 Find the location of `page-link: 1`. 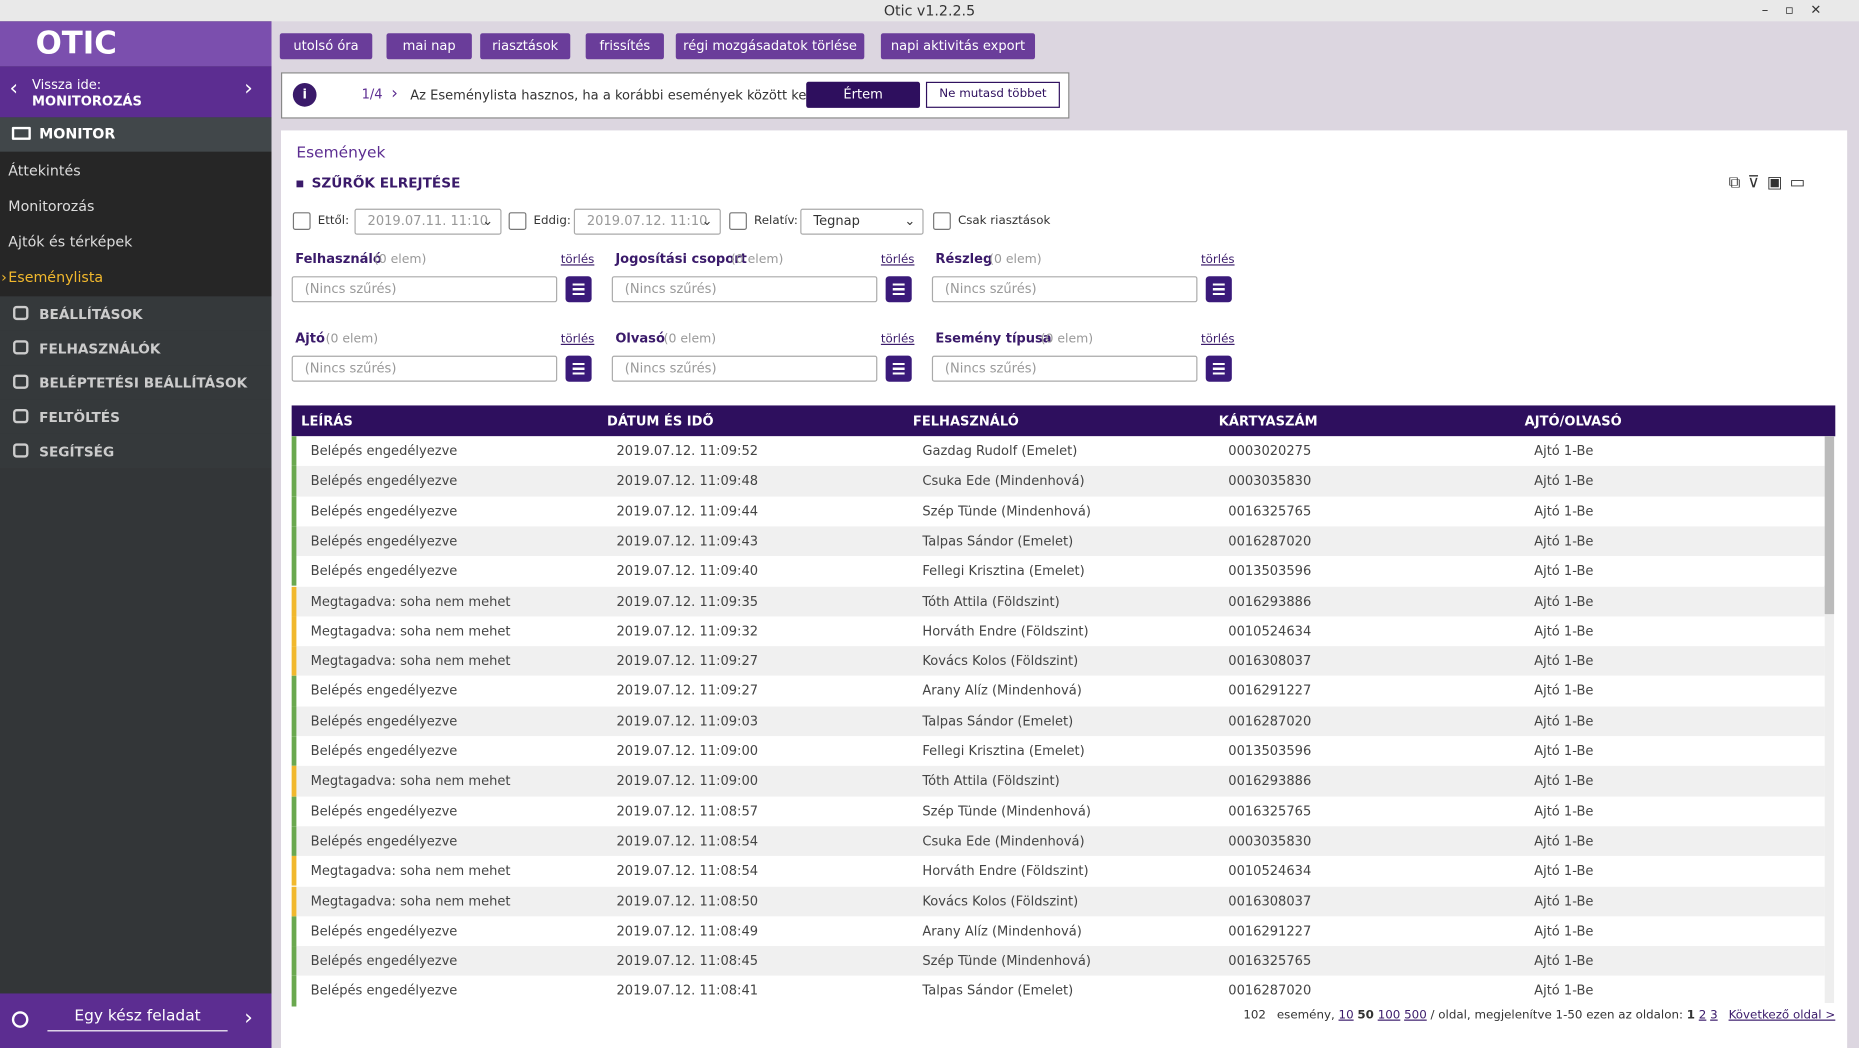

page-link: 1 is located at coordinates (1691, 1015).